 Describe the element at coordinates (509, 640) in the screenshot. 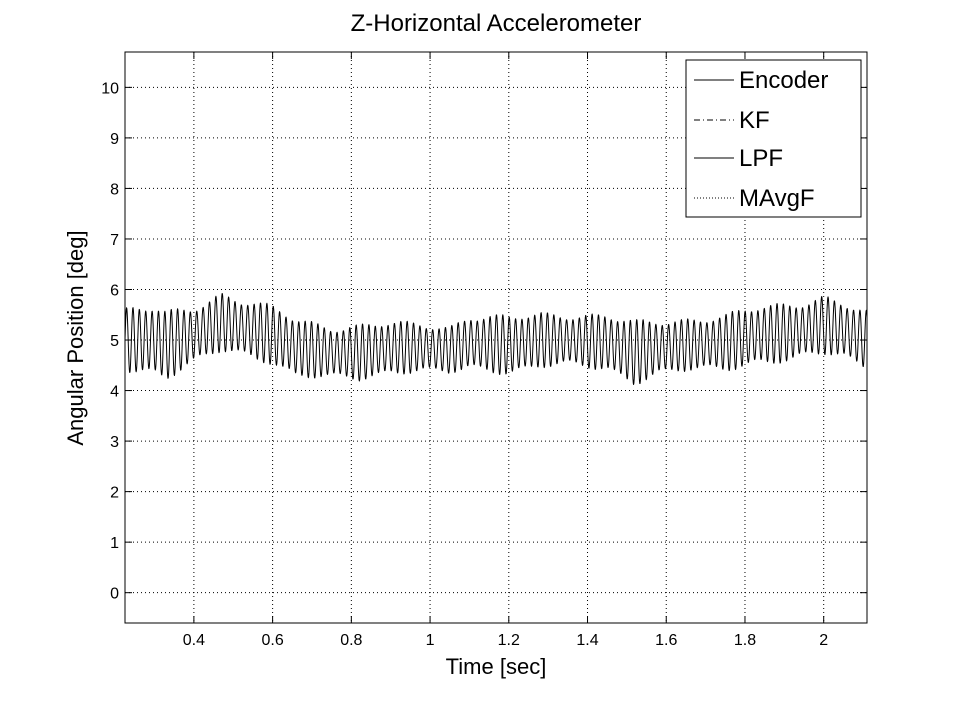

I see `x-tick-label: 1.2` at that location.